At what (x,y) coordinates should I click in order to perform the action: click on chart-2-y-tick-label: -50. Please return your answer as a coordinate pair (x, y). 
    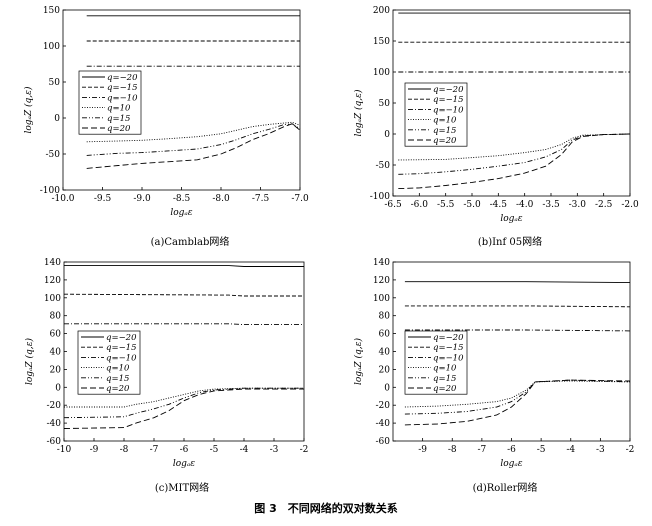
    Looking at the image, I should click on (383, 166).